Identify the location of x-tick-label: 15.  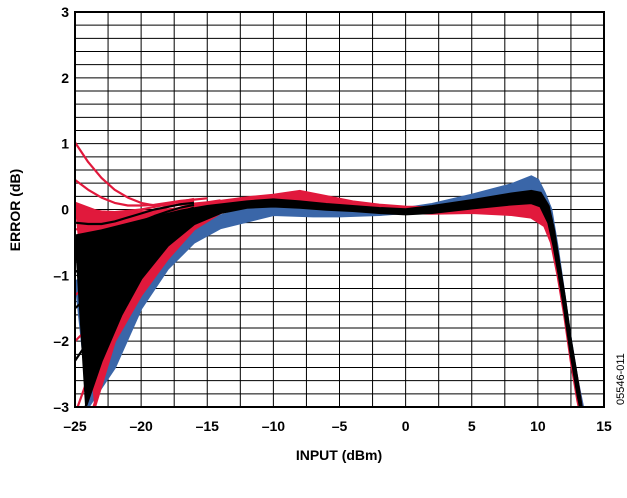
(604, 426).